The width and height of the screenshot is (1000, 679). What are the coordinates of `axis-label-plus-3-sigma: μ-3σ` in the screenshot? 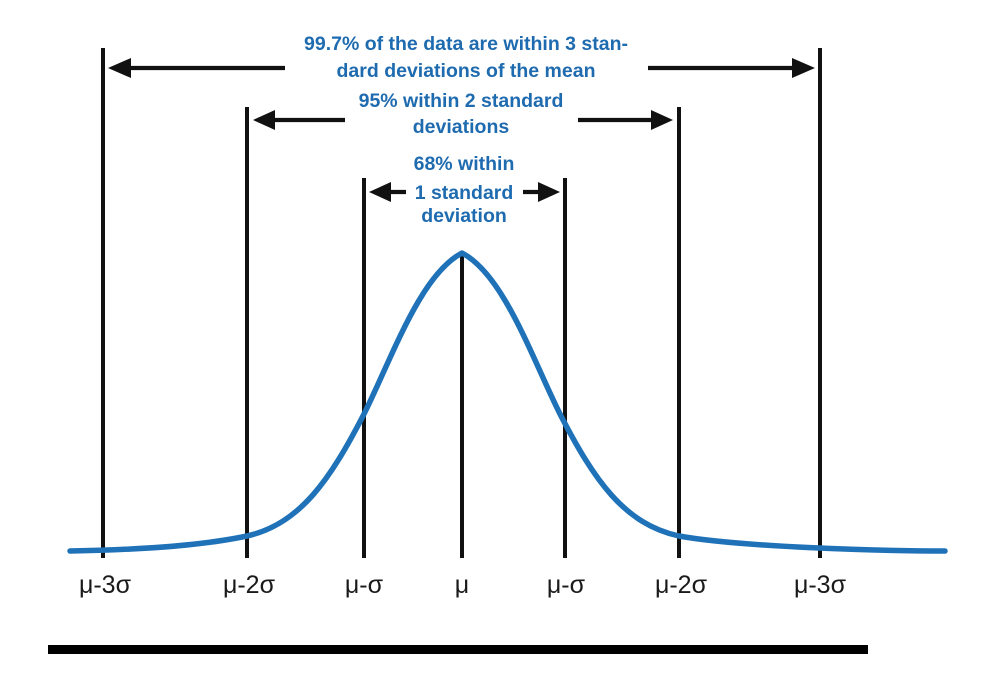 It's located at (820, 585).